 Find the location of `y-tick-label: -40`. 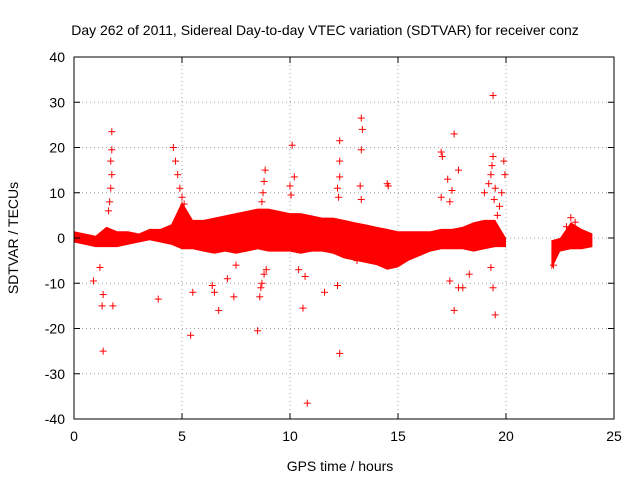

y-tick-label: -40 is located at coordinates (55, 419).